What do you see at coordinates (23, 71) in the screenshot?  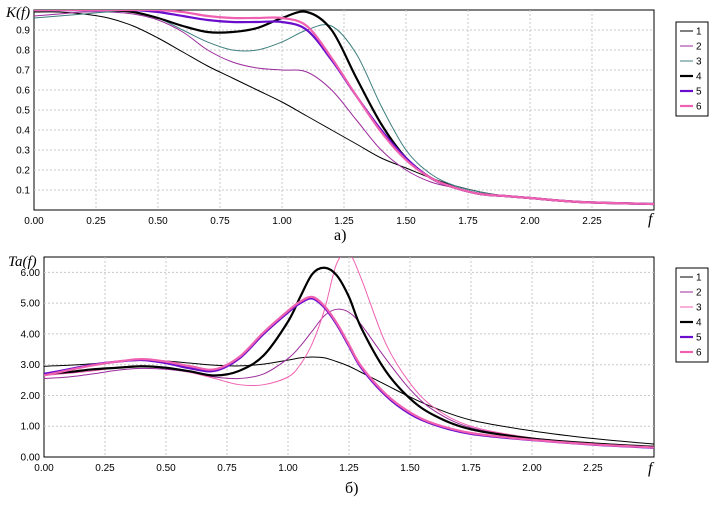 I see `y-tick-label: 0.7` at bounding box center [23, 71].